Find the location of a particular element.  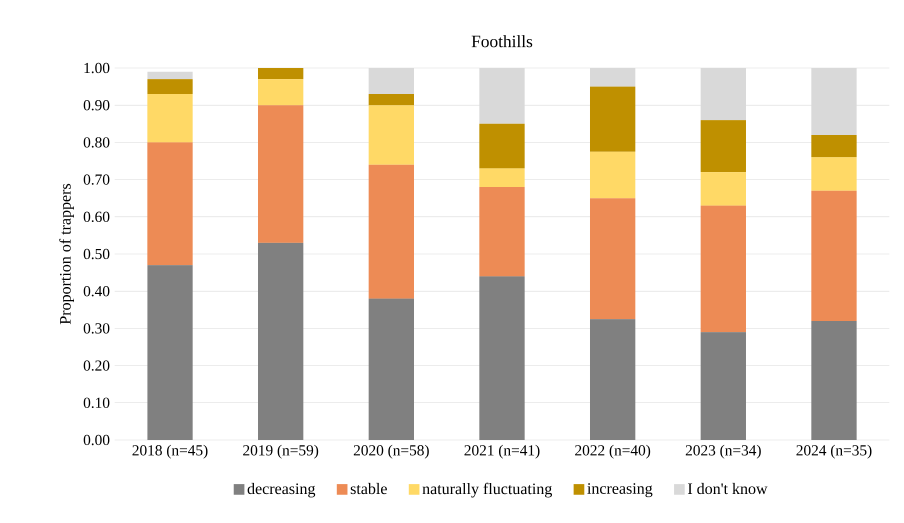

x-tick-label: 2018 (n=45) is located at coordinates (170, 451).